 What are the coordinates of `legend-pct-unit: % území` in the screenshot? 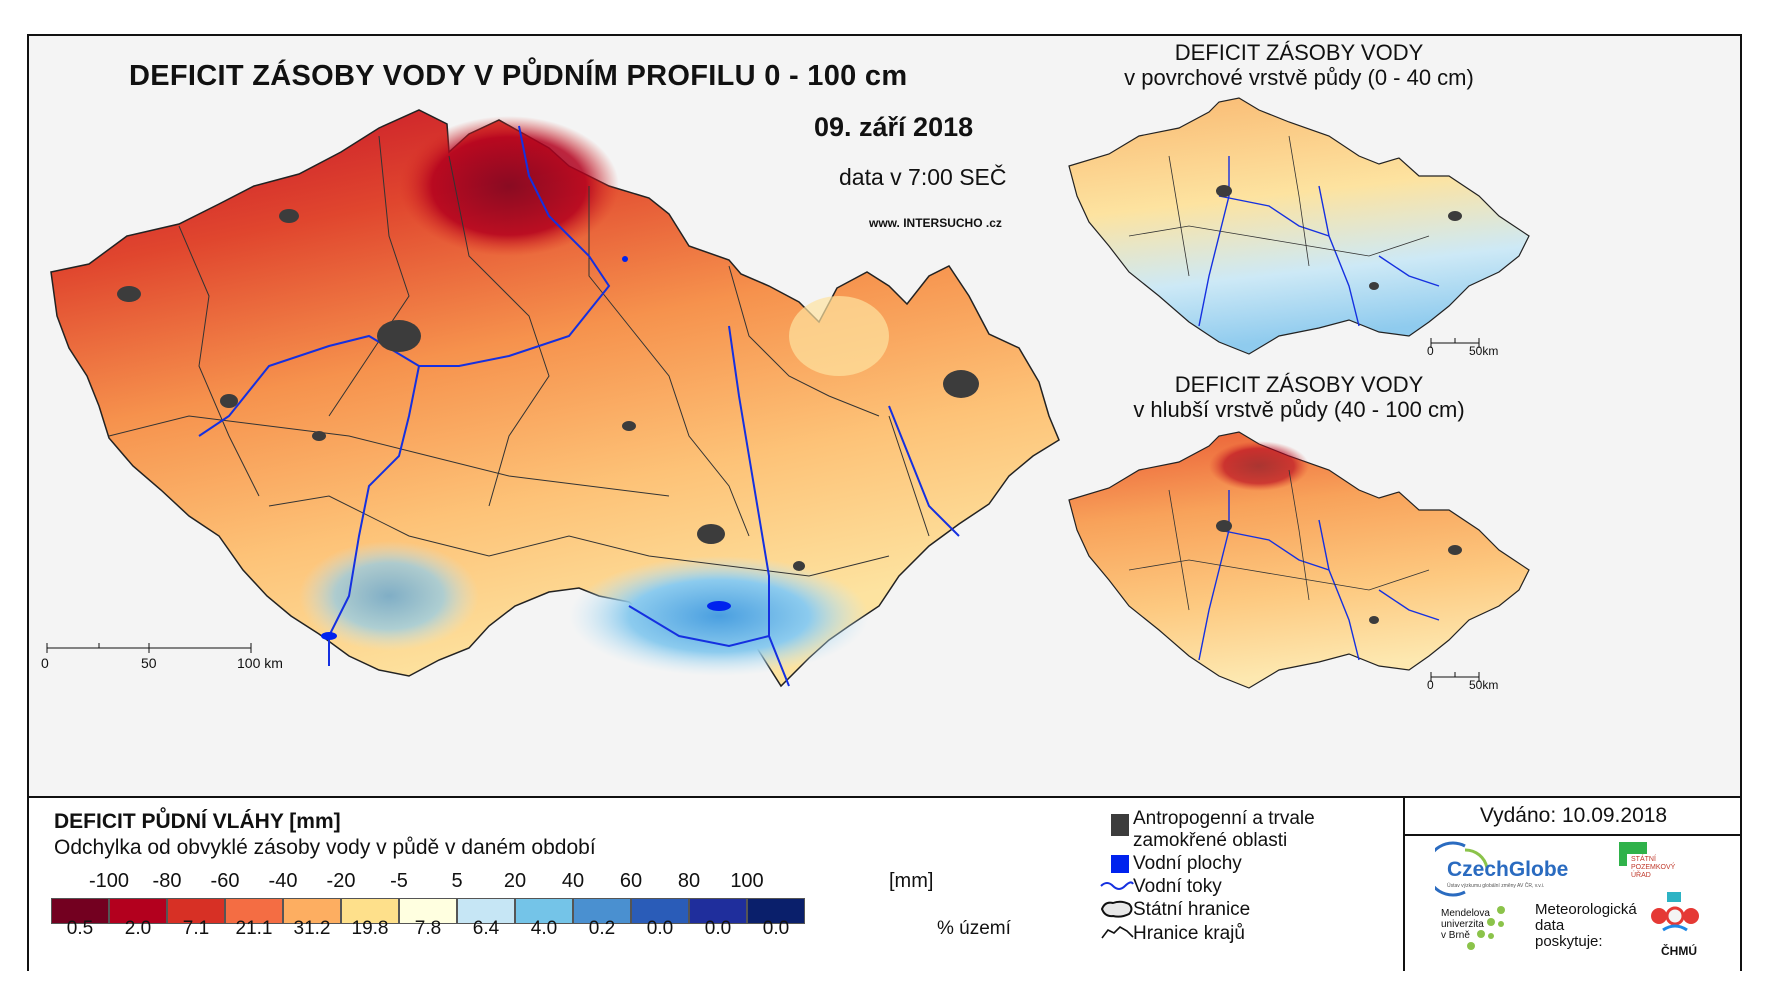 It's located at (974, 928).